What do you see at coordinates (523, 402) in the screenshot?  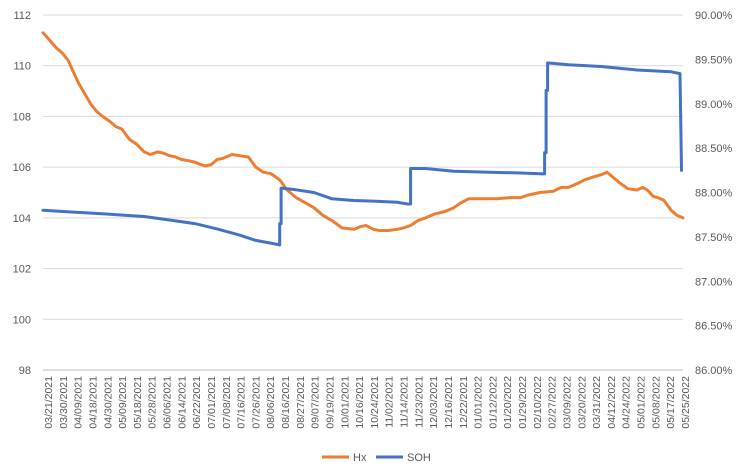 I see `x-tick-label: 01/29/2022` at bounding box center [523, 402].